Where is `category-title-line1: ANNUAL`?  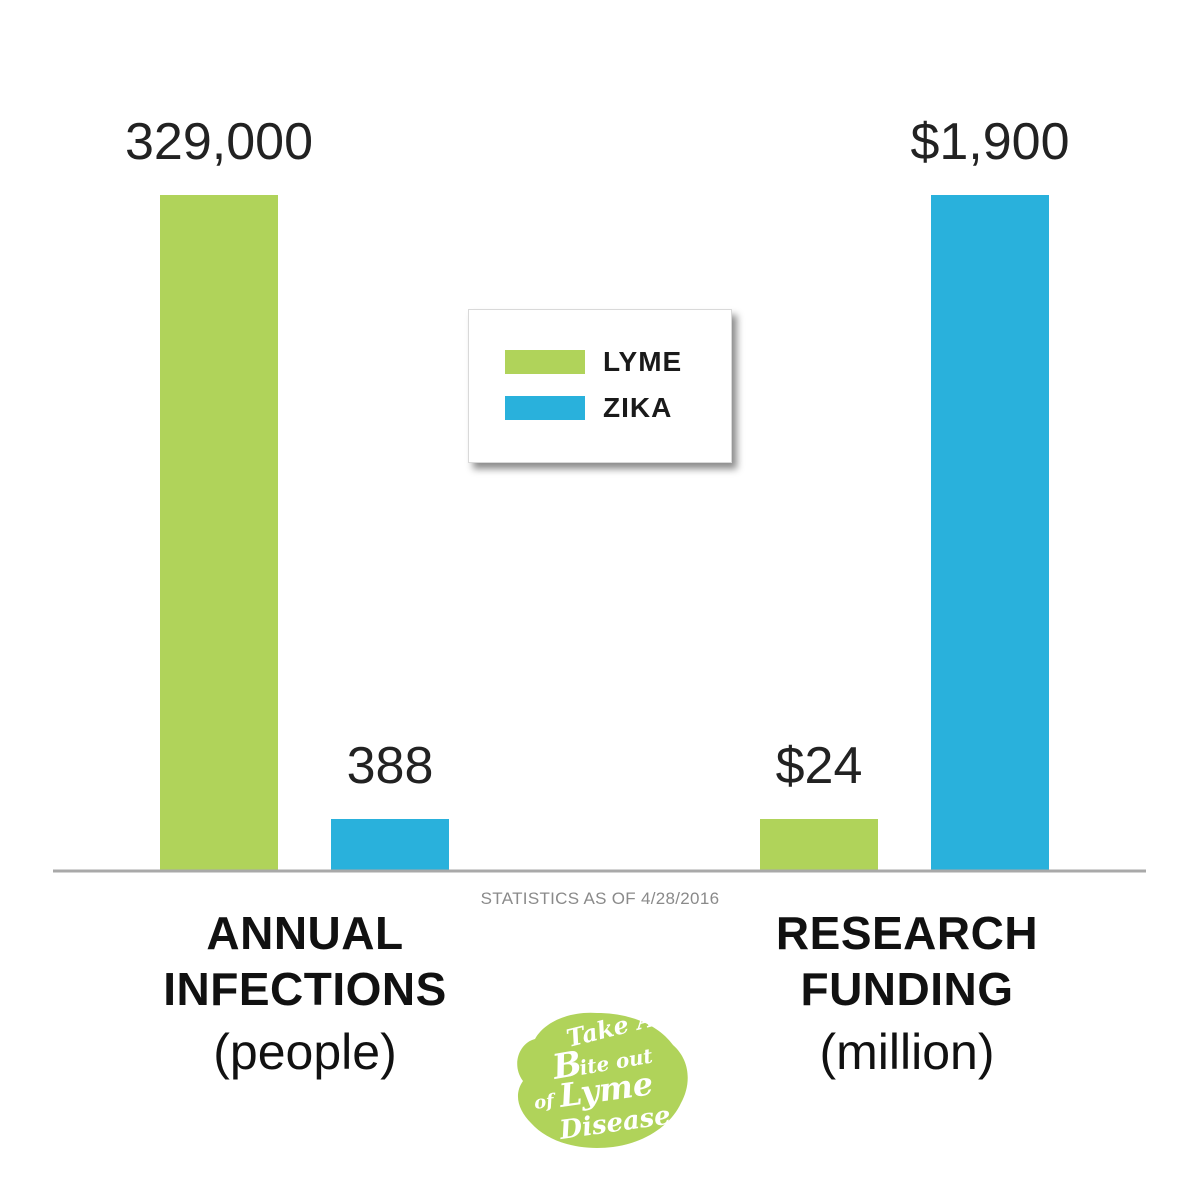 category-title-line1: ANNUAL is located at coordinates (305, 933).